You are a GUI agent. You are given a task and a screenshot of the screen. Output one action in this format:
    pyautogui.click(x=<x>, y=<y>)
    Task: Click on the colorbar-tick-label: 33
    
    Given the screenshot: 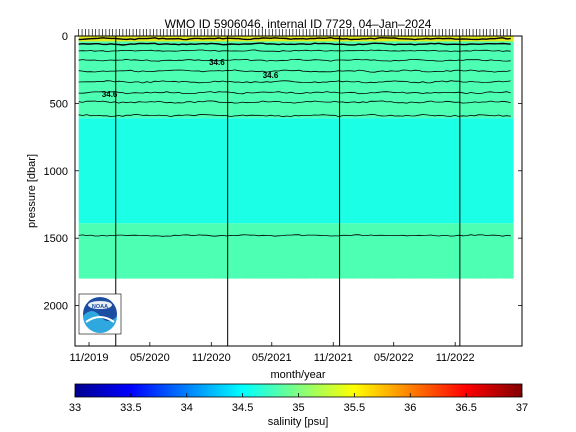 What is the action you would take?
    pyautogui.click(x=75, y=408)
    